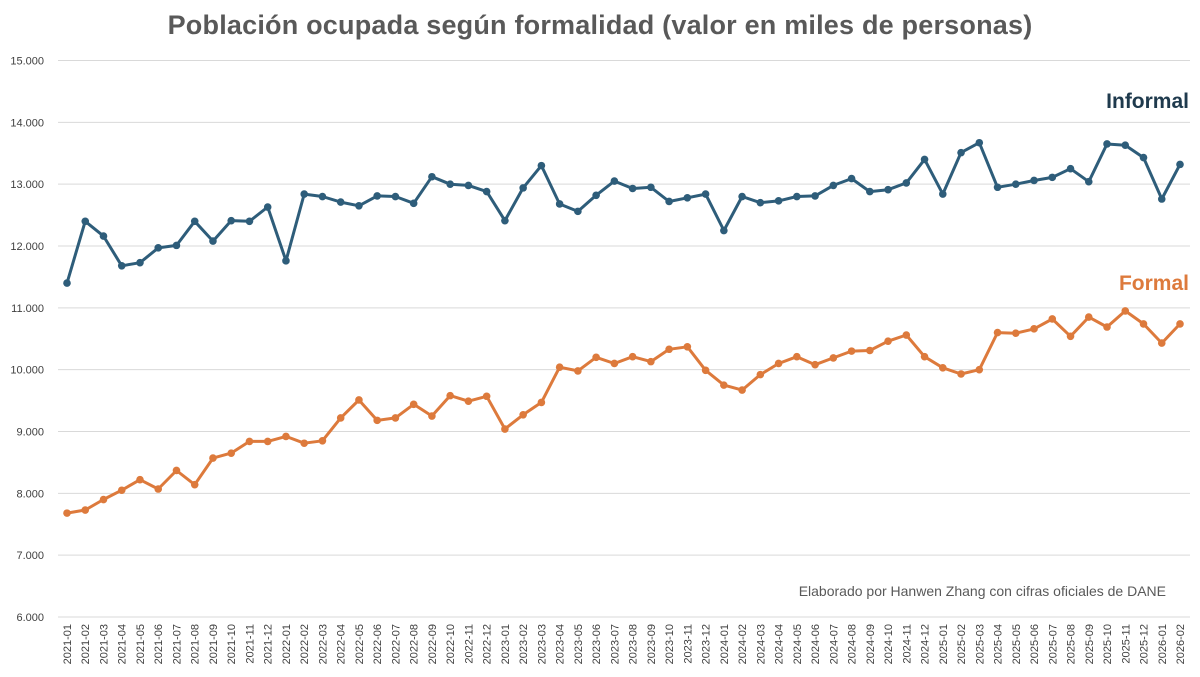 Image resolution: width=1200 pixels, height=677 pixels. Describe the element at coordinates (68, 644) in the screenshot. I see `x-tick-label: 2021-01` at that location.